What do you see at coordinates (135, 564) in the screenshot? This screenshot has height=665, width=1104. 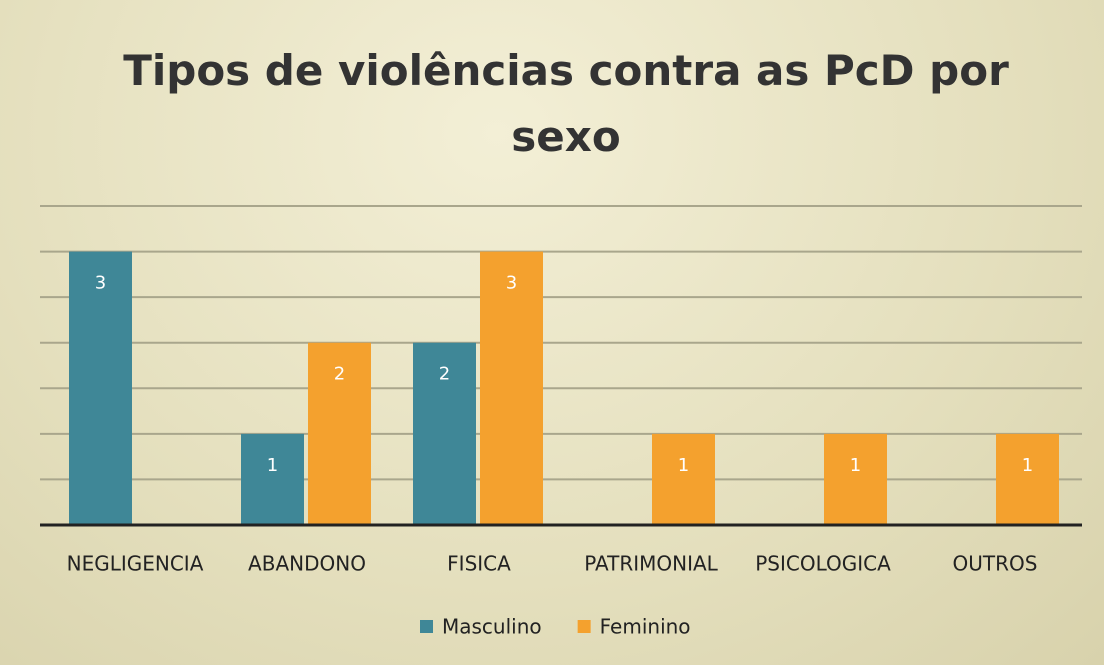 I see `x-tick-label: NEGLIGENCIA` at bounding box center [135, 564].